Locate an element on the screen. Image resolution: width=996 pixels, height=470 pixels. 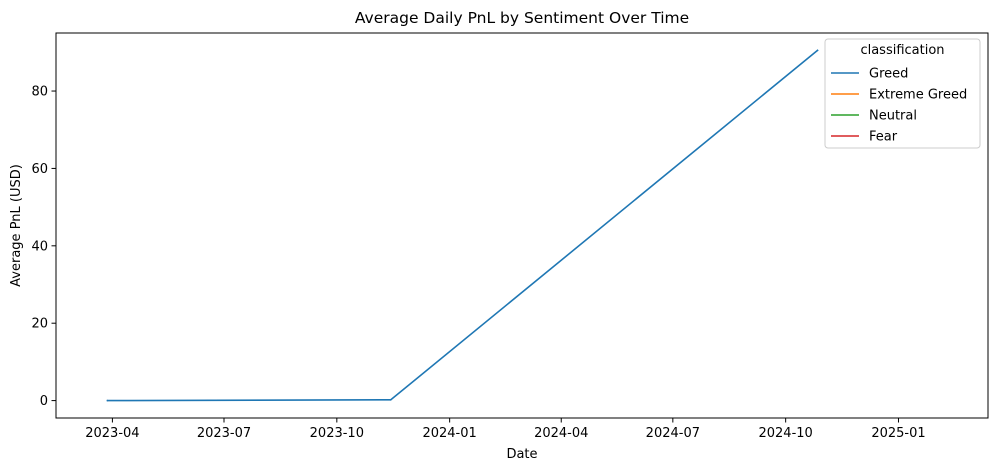
legend-label: Neutral is located at coordinates (893, 116).